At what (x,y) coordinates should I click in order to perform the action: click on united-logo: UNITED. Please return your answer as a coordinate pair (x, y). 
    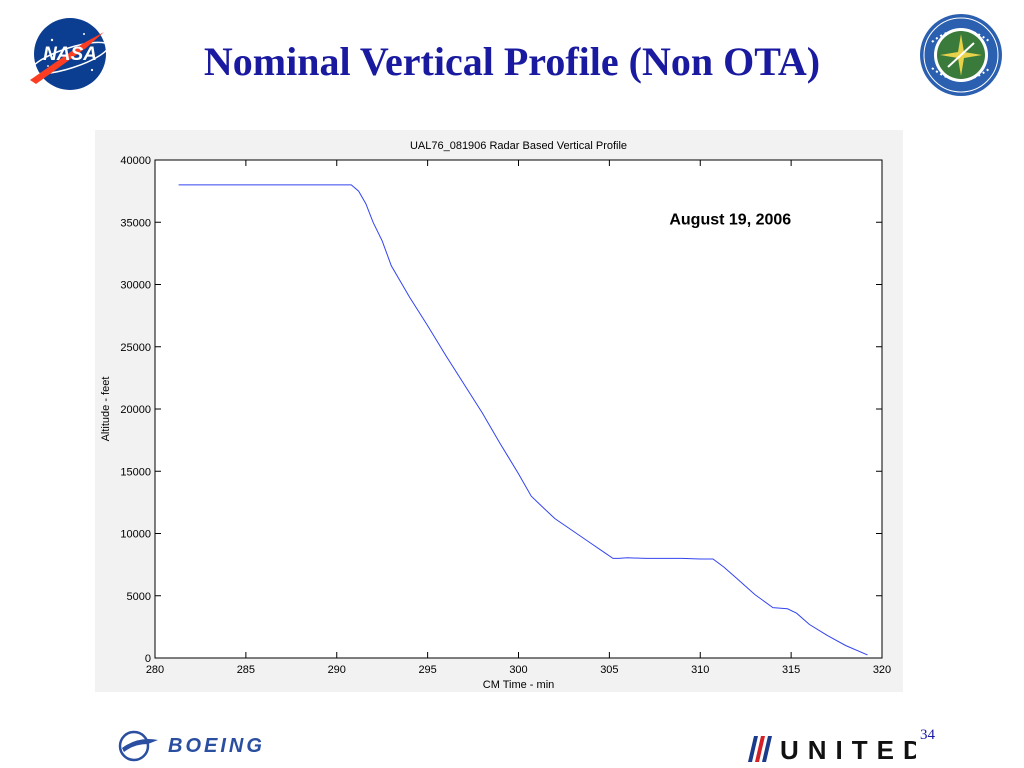
    Looking at the image, I should click on (832, 750).